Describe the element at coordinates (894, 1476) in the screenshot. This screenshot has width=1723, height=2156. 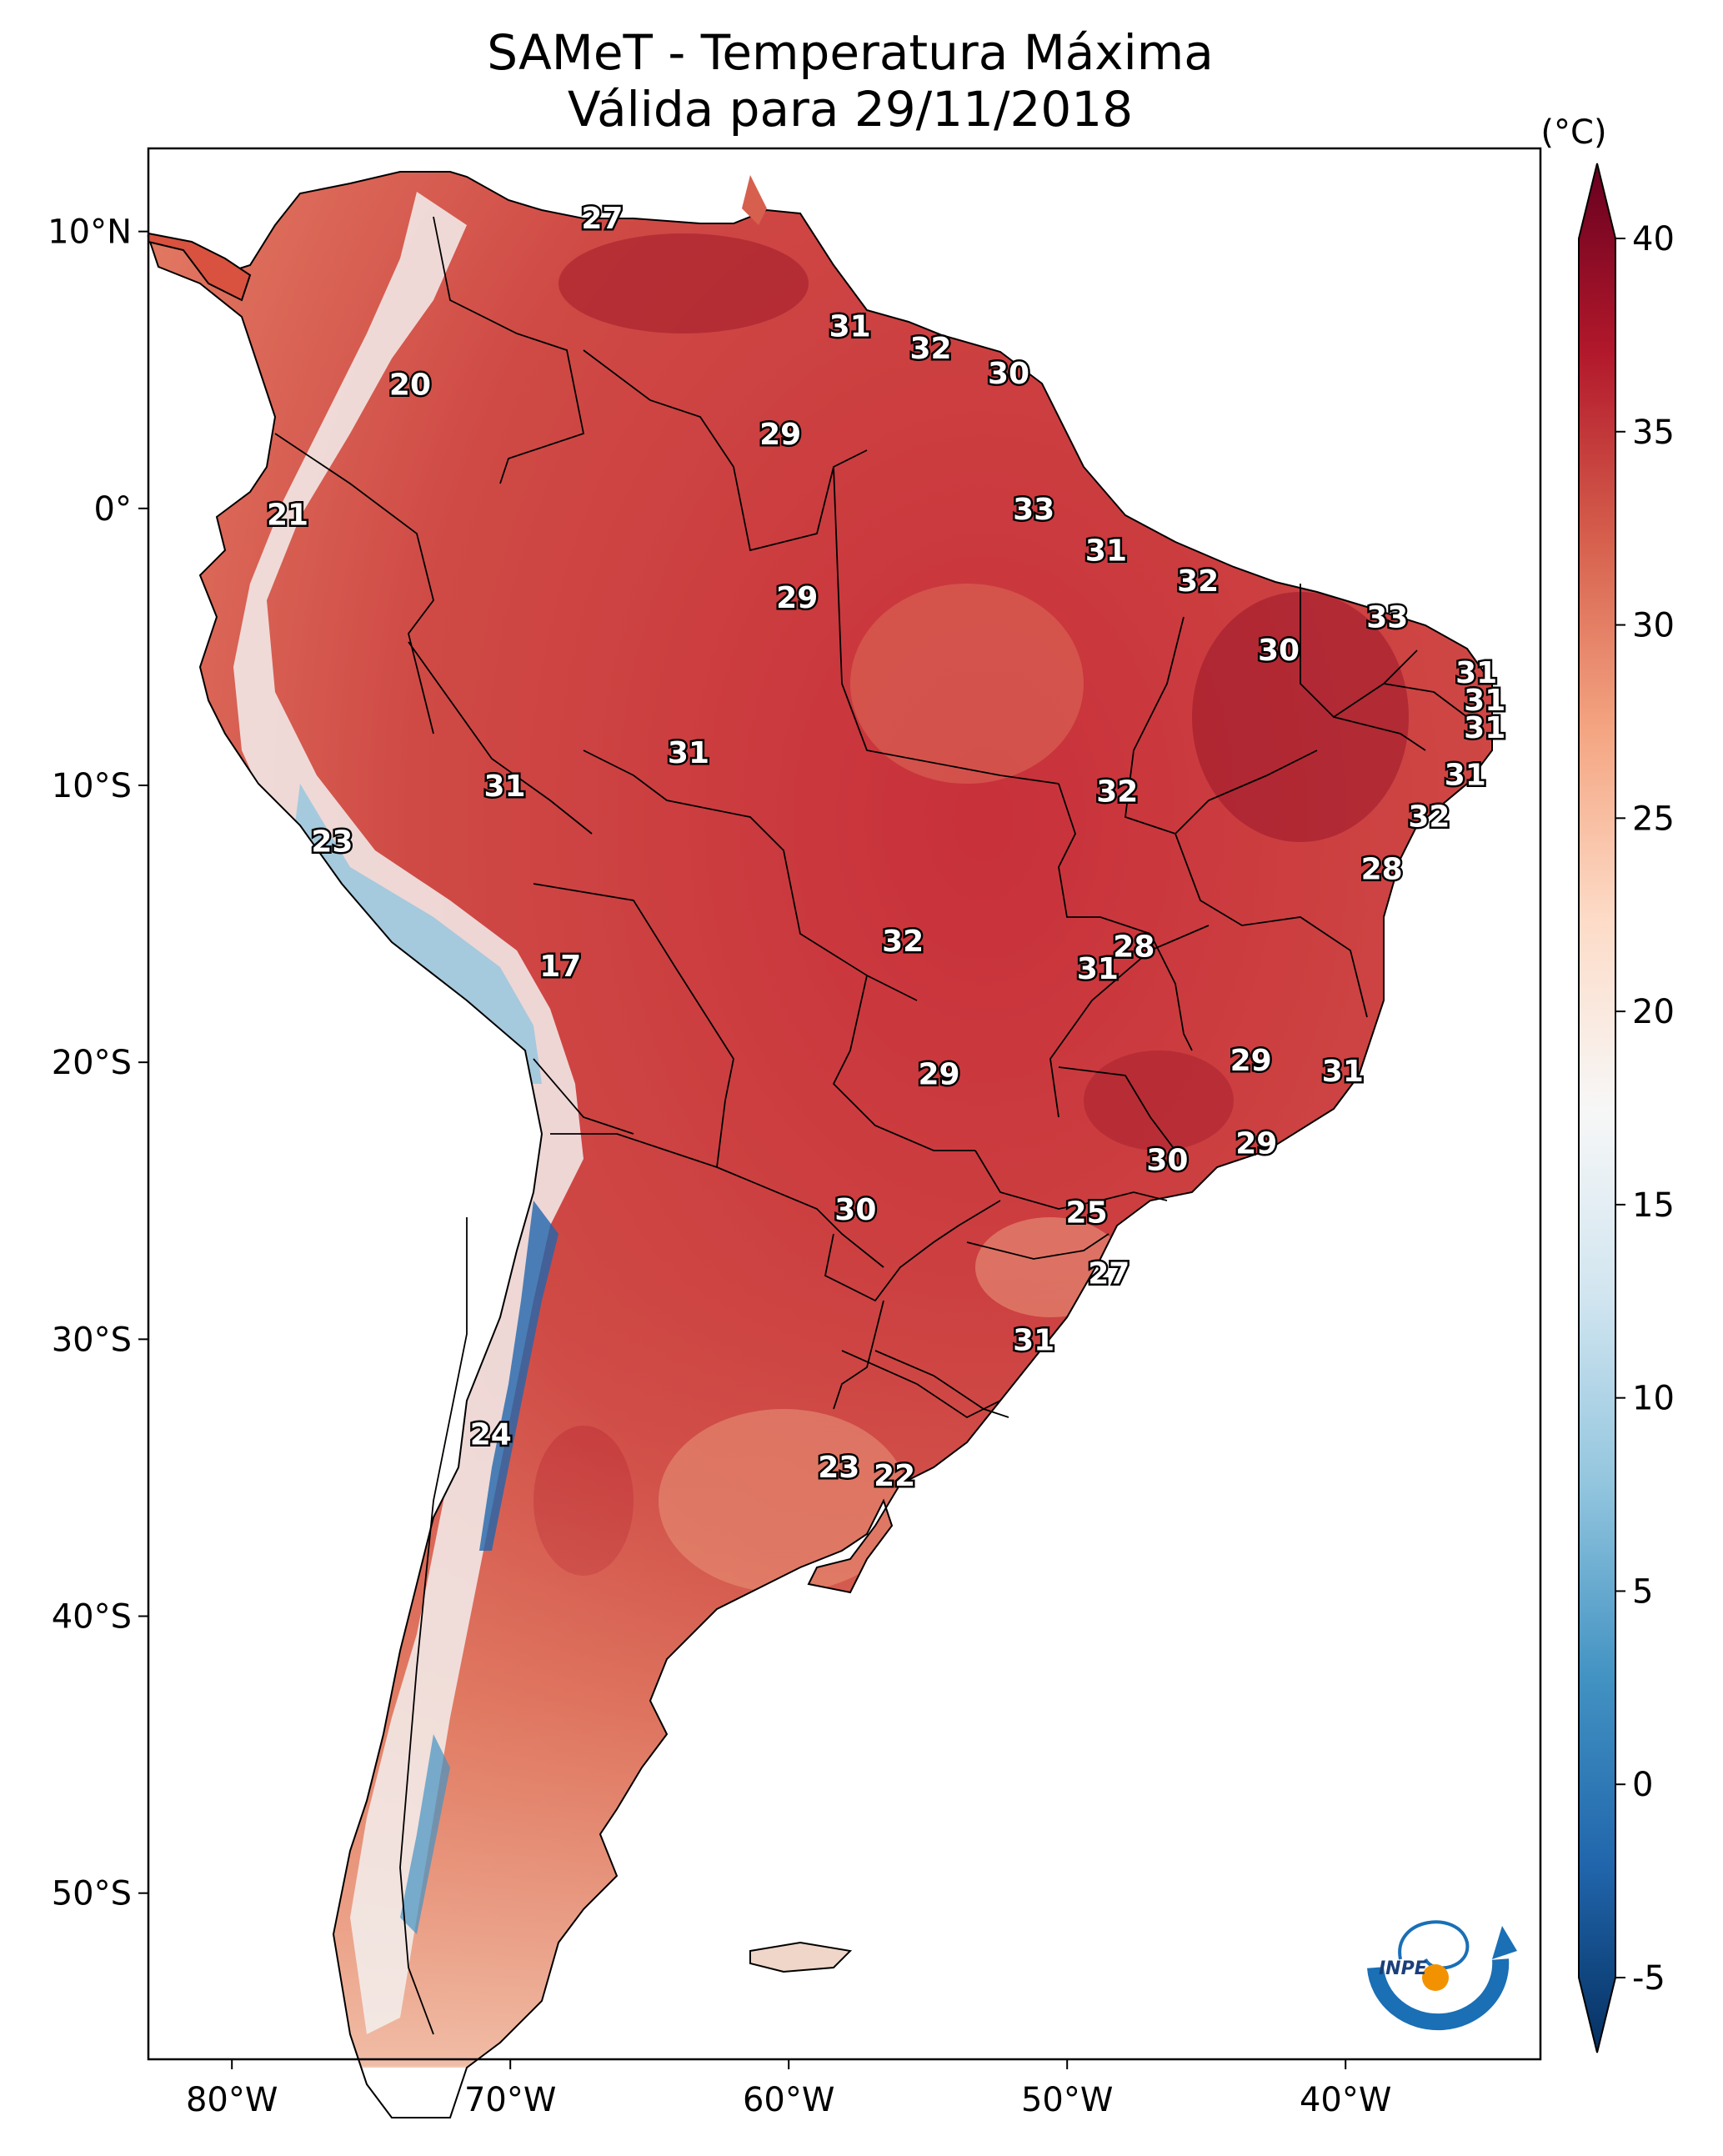
I see `station-value-label: 22` at that location.